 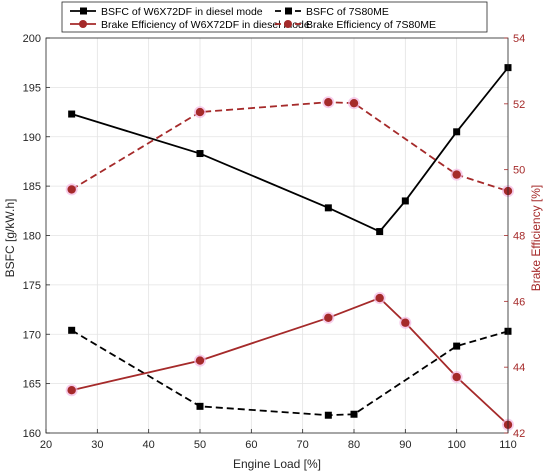 I want to click on series-line, so click(x=290, y=373).